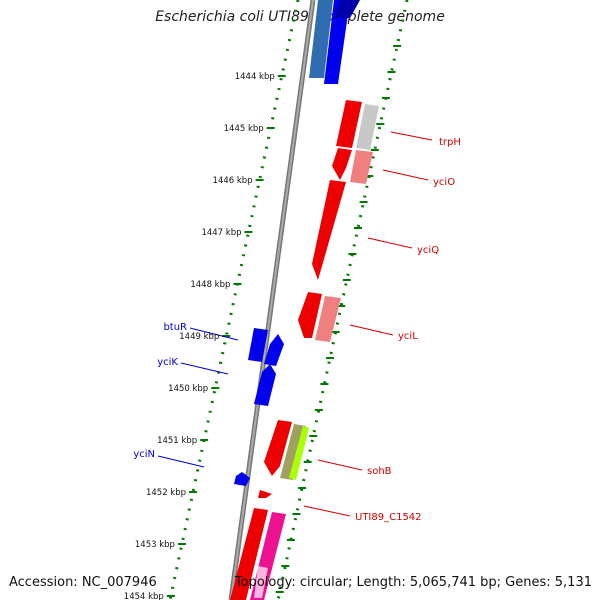 This screenshot has width=600, height=600. I want to click on reverse-strand-features, so click(259, 407).